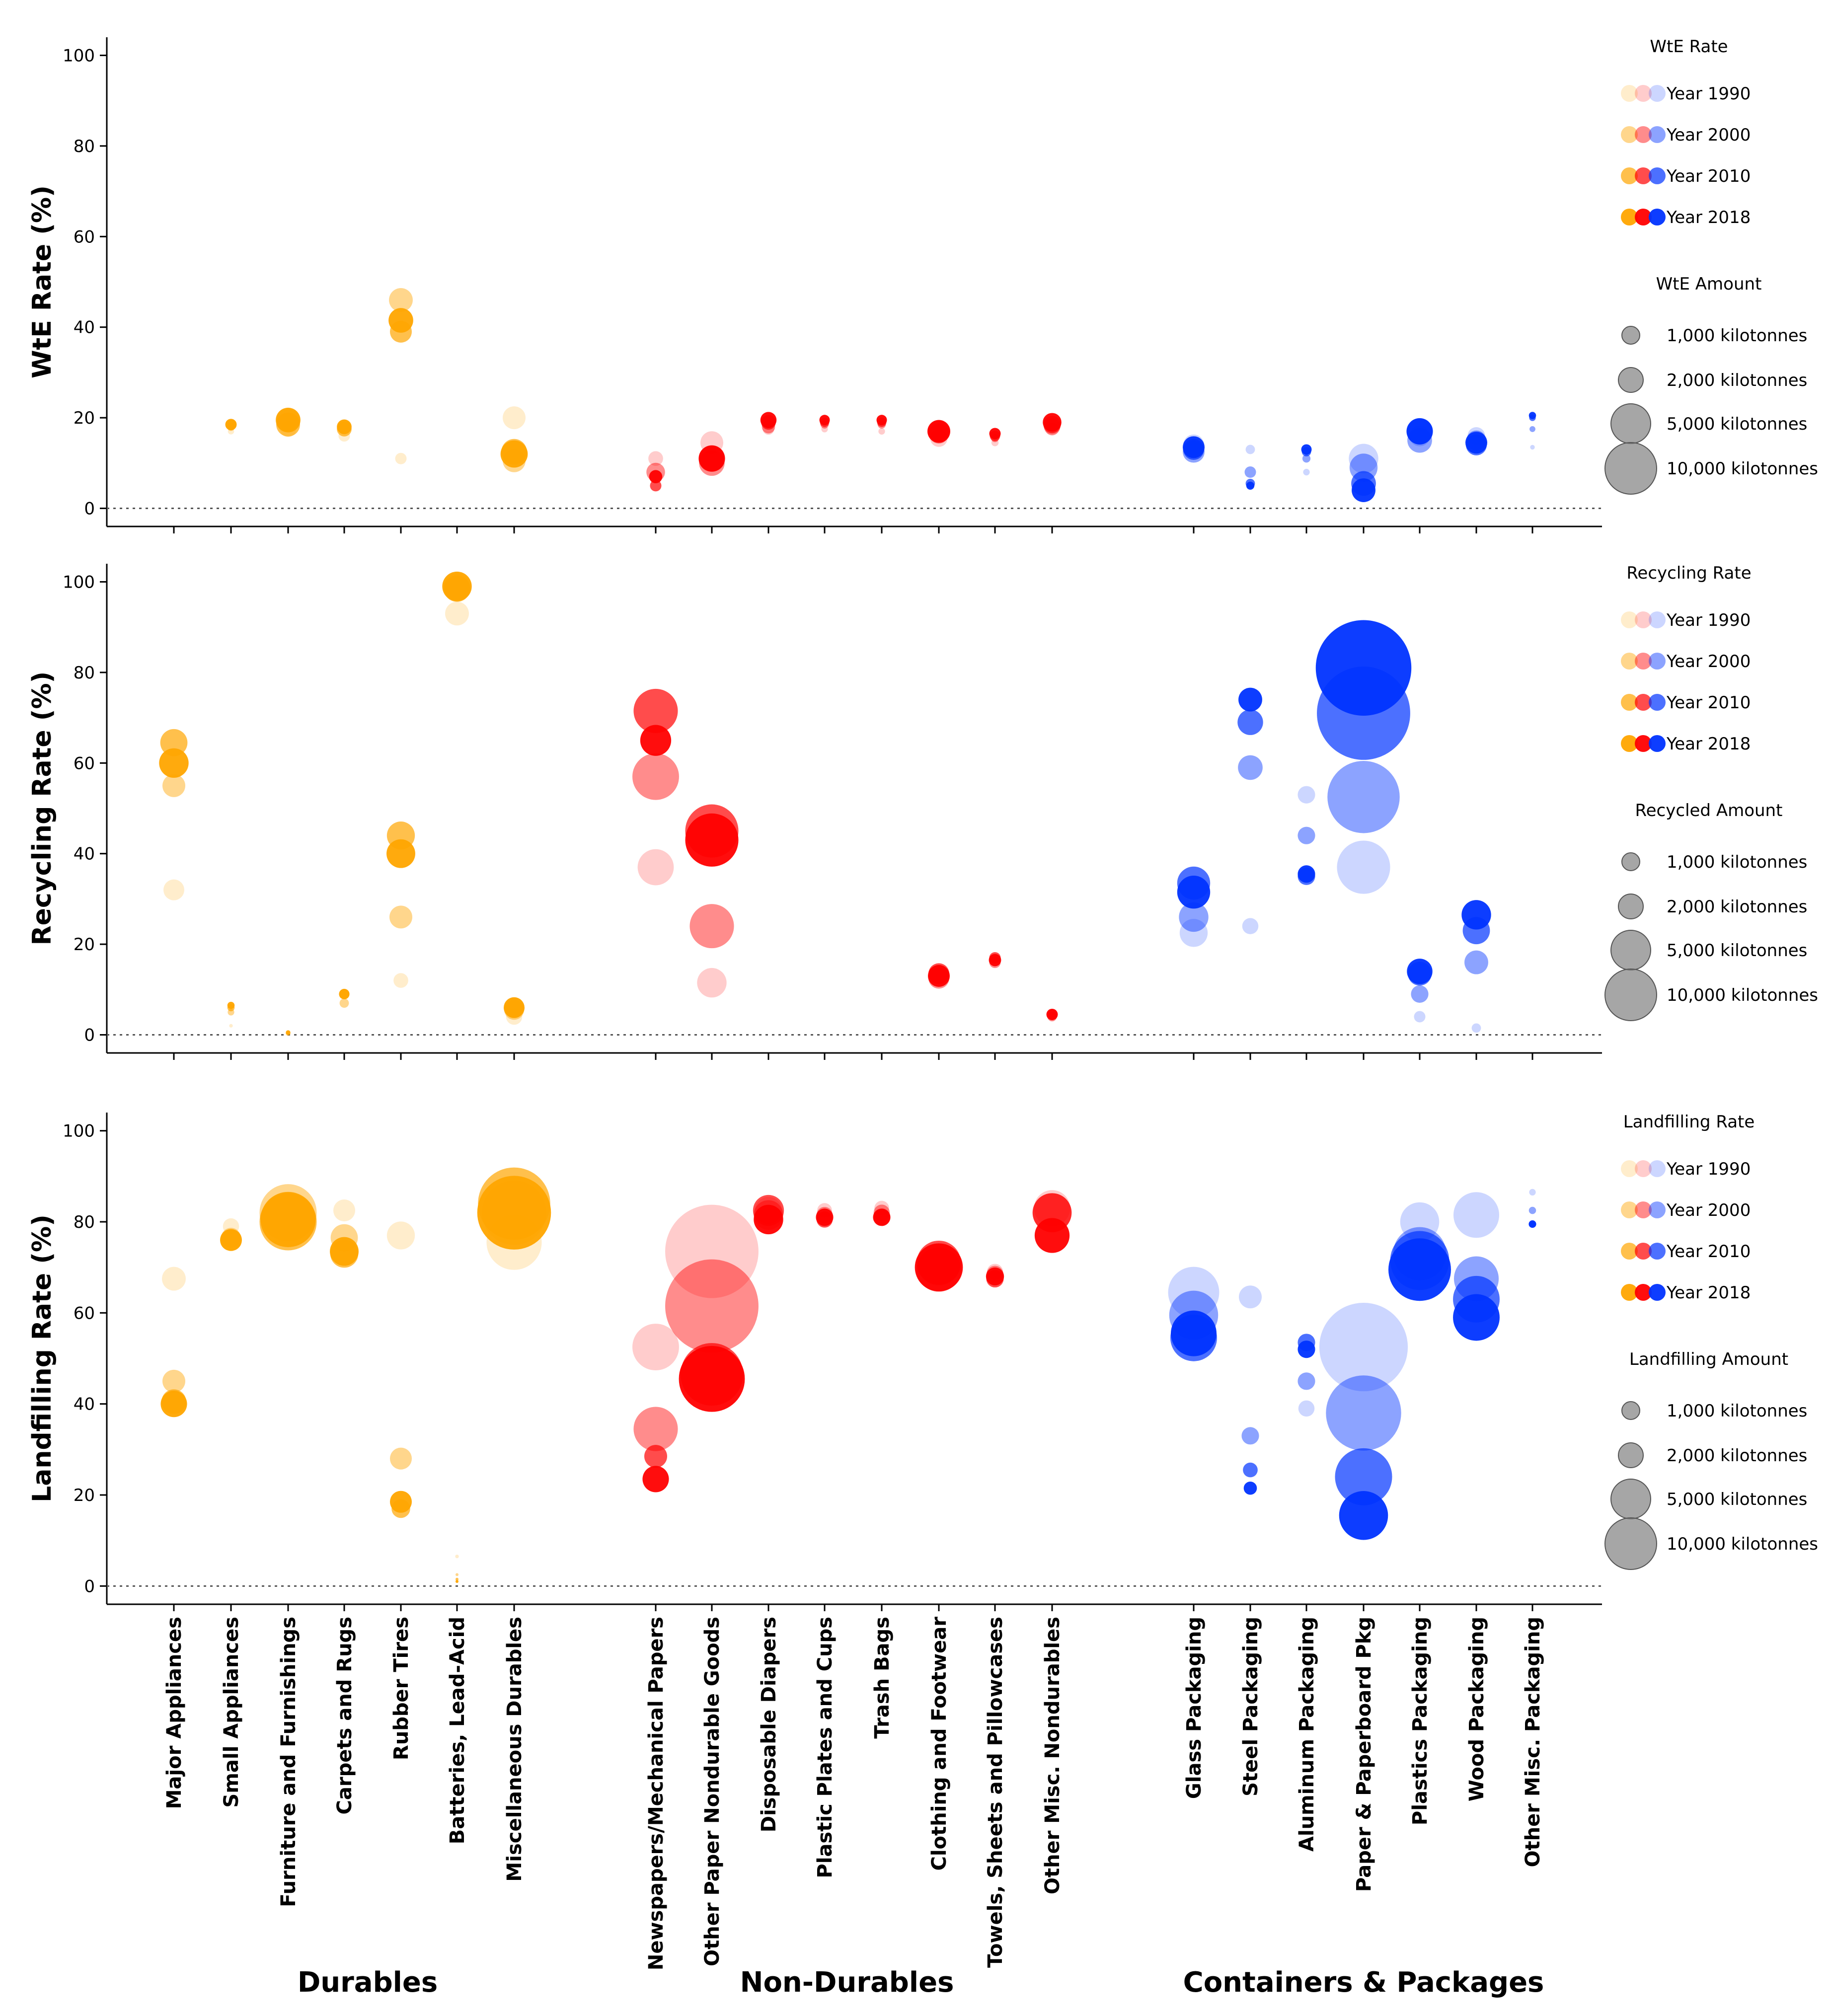 Image resolution: width=1831 pixels, height=2016 pixels. I want to click on x-category-label: Paper & Paperboard Pkg, so click(1364, 1755).